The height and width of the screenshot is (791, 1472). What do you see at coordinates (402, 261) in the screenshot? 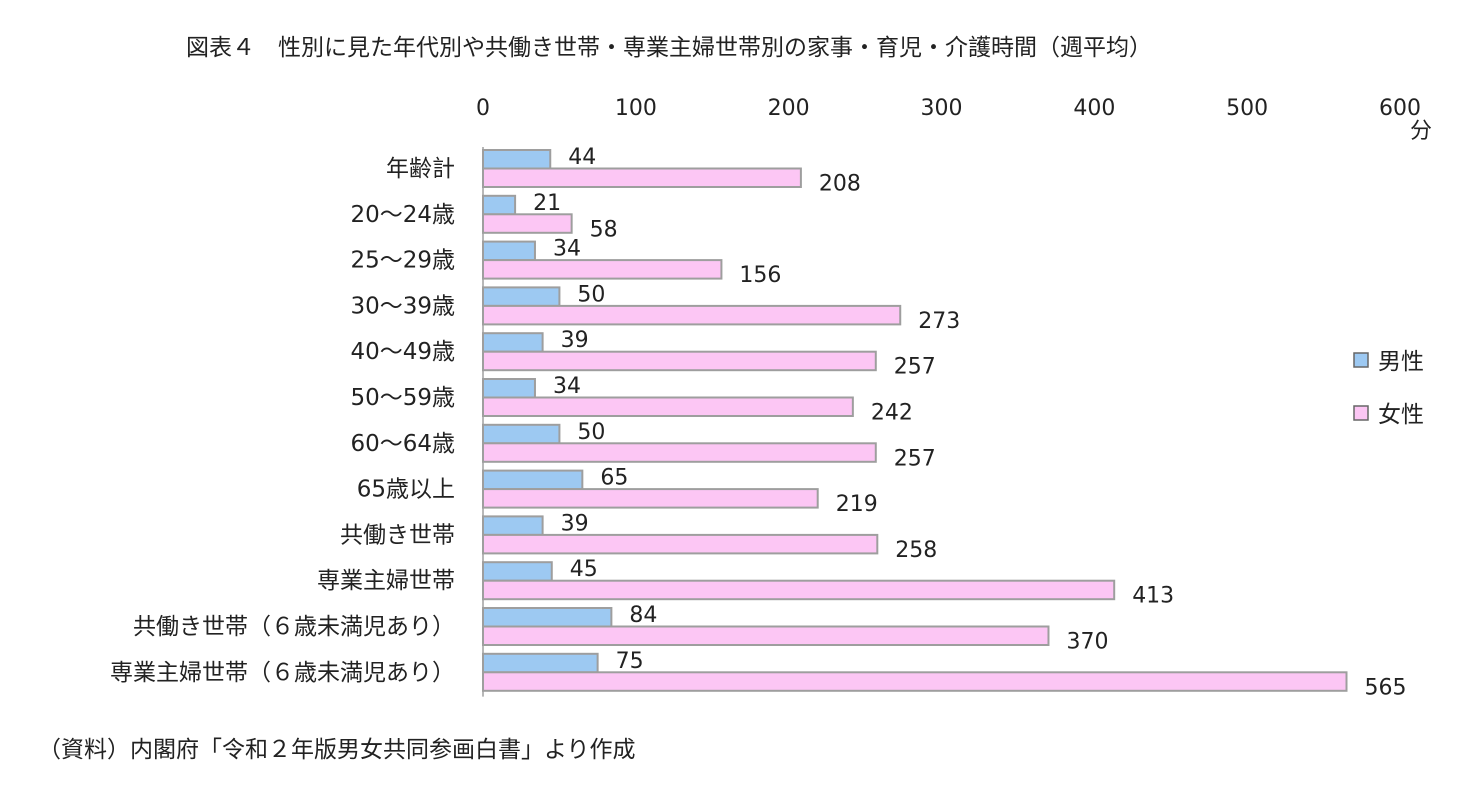
I see `category-label: 25～29歳` at bounding box center [402, 261].